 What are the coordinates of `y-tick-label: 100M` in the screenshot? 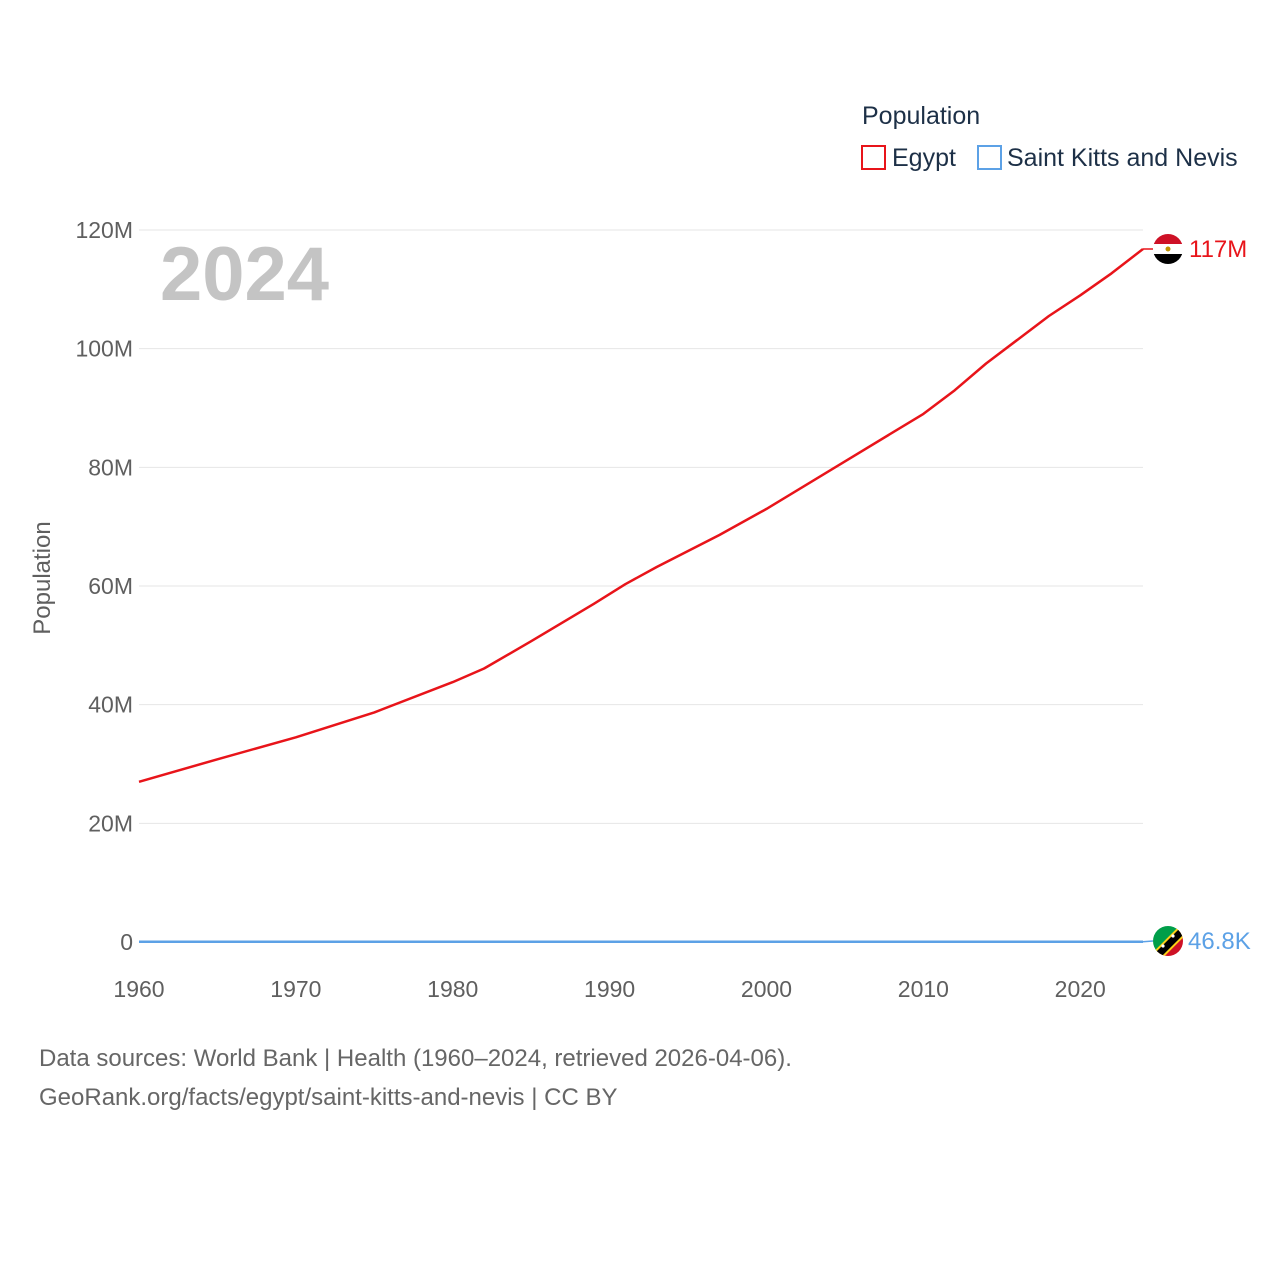 It's located at (104, 349).